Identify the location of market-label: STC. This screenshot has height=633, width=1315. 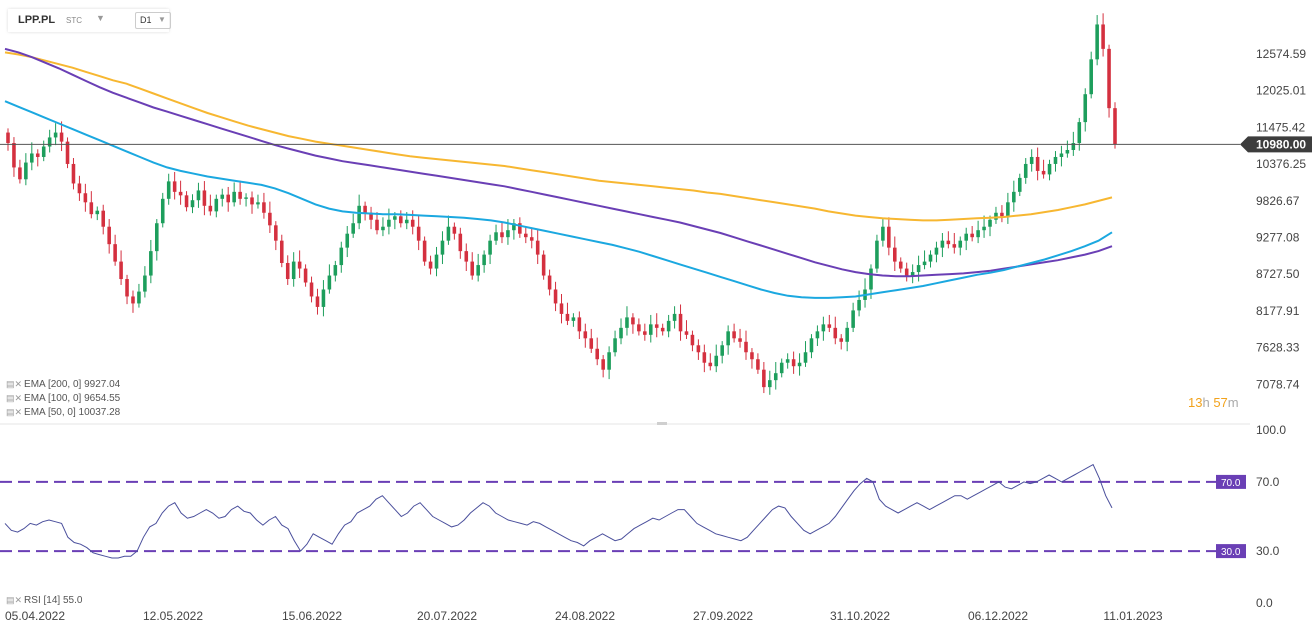
(74, 20).